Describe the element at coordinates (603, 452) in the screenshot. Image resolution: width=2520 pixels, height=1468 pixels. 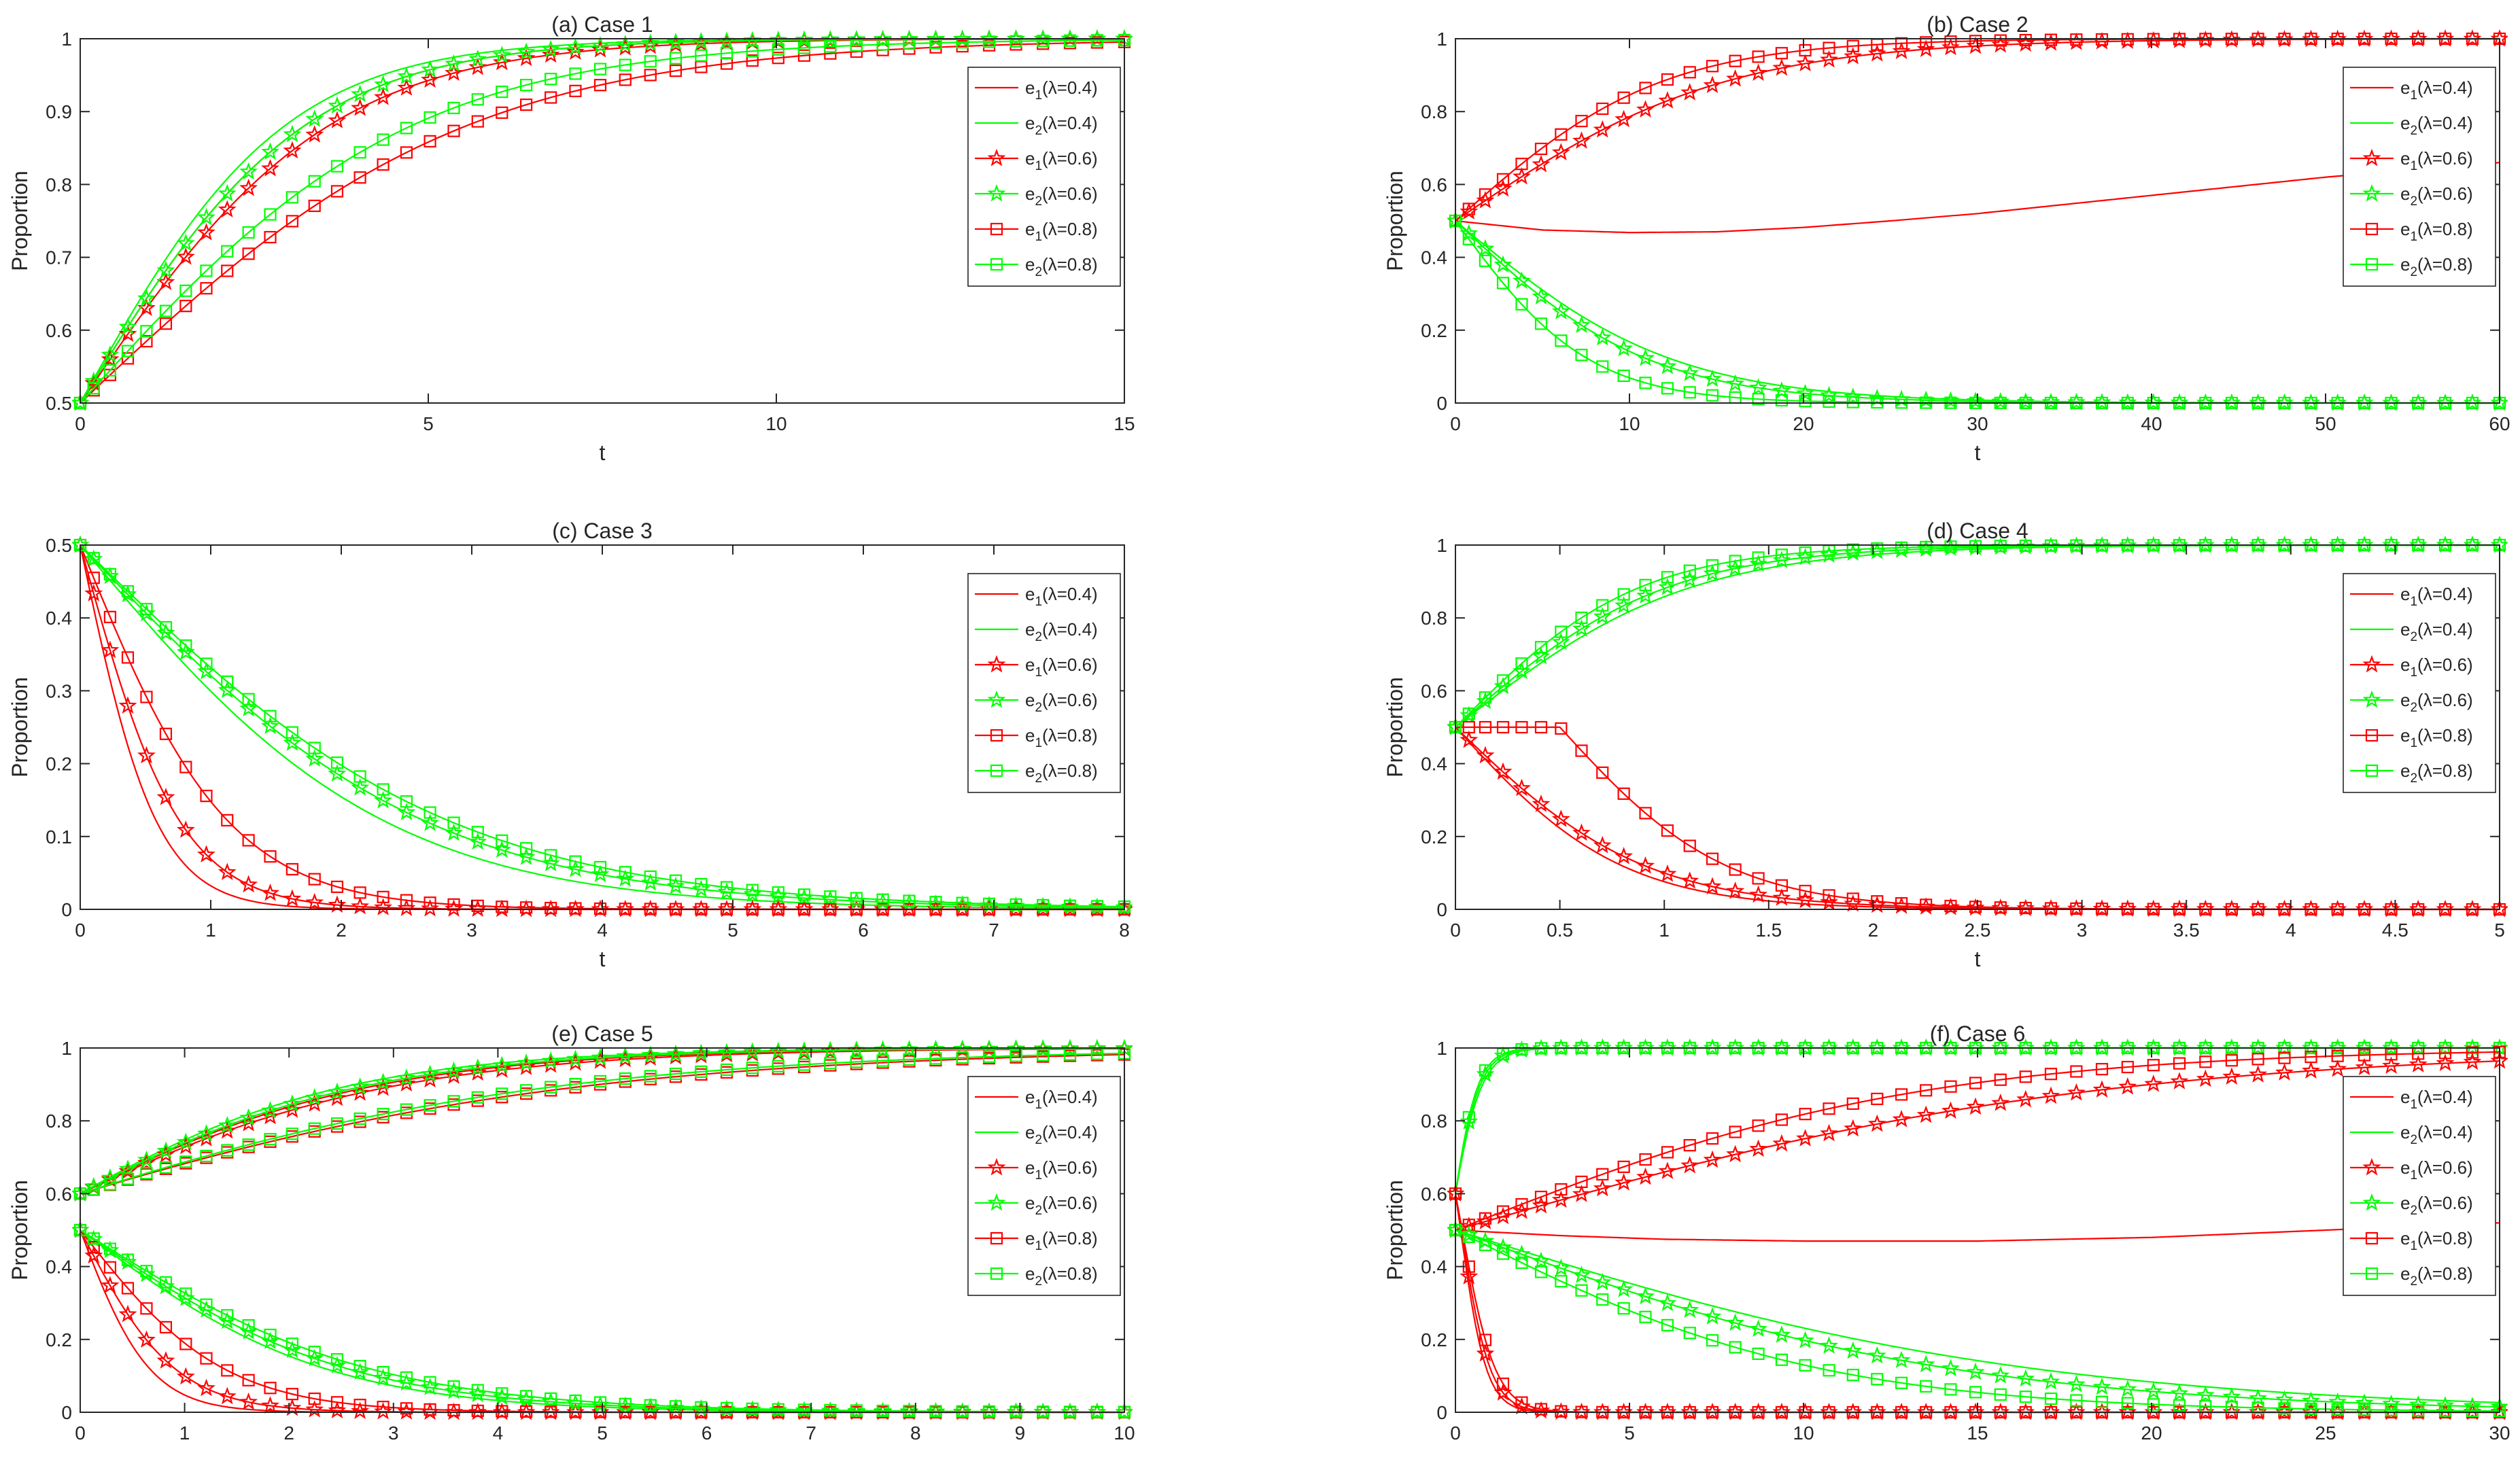
I see `x-axis-label: t` at that location.